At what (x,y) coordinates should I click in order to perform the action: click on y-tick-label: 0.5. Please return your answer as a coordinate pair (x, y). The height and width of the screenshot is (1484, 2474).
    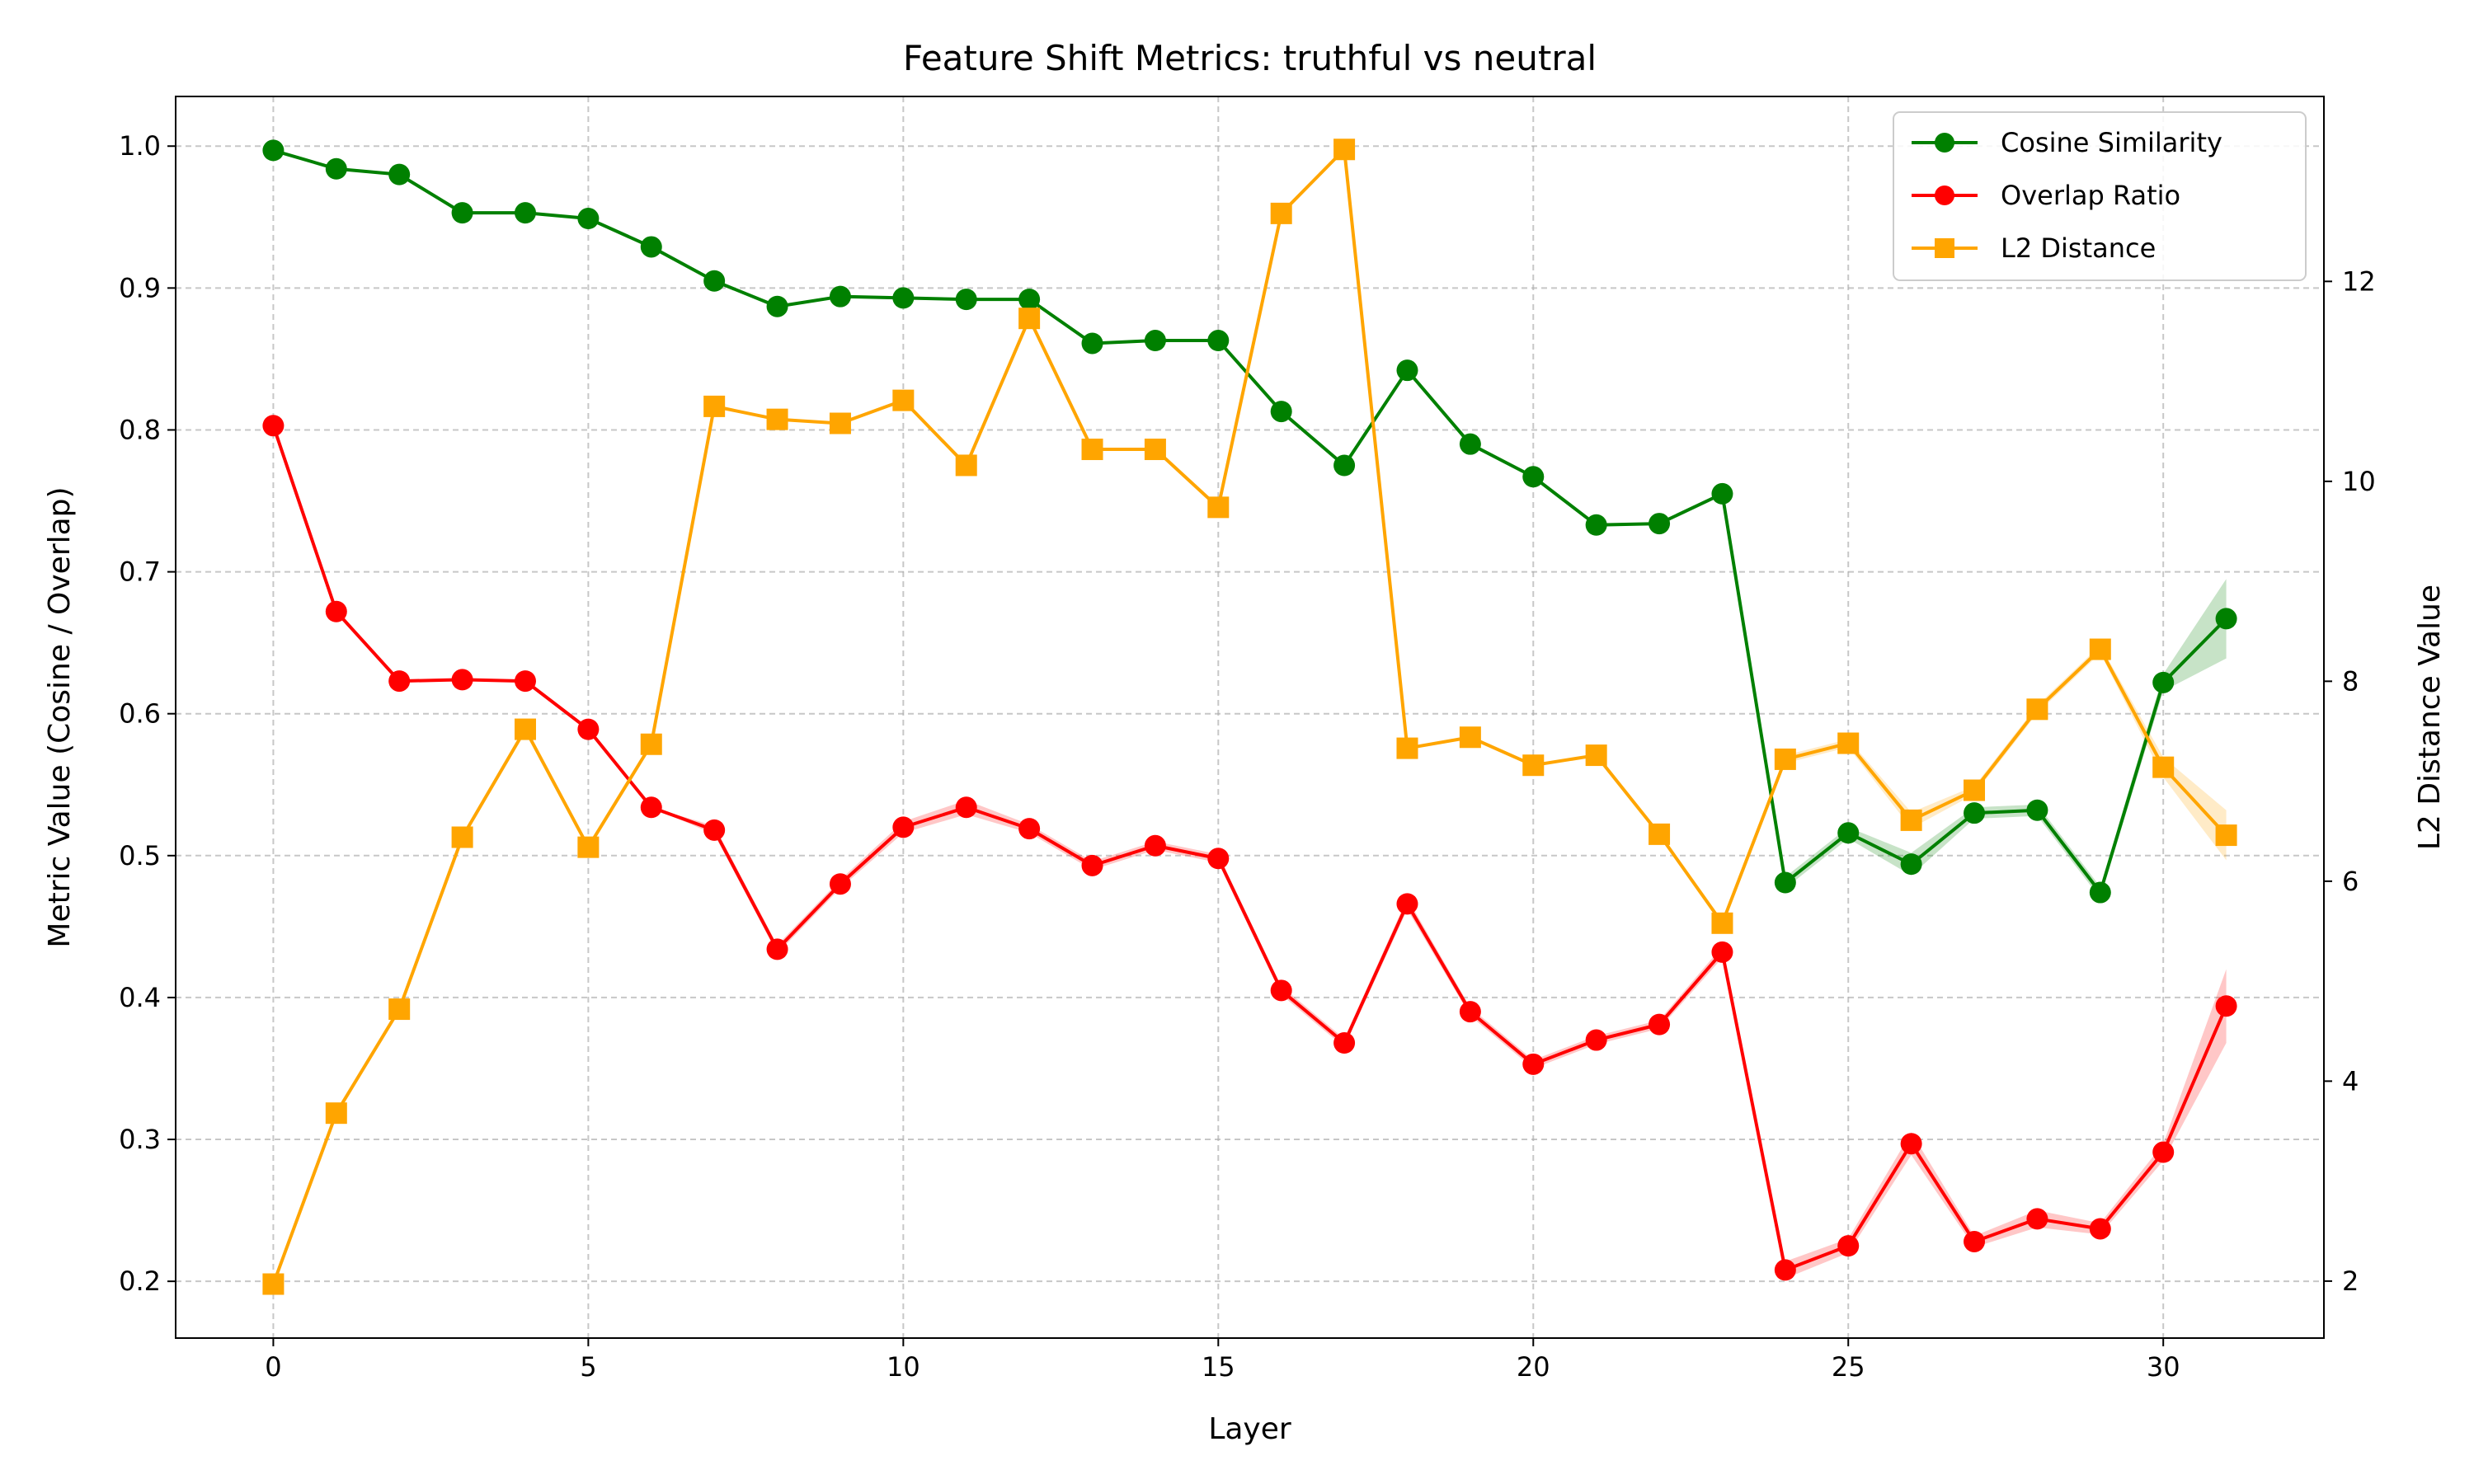
    Looking at the image, I should click on (140, 855).